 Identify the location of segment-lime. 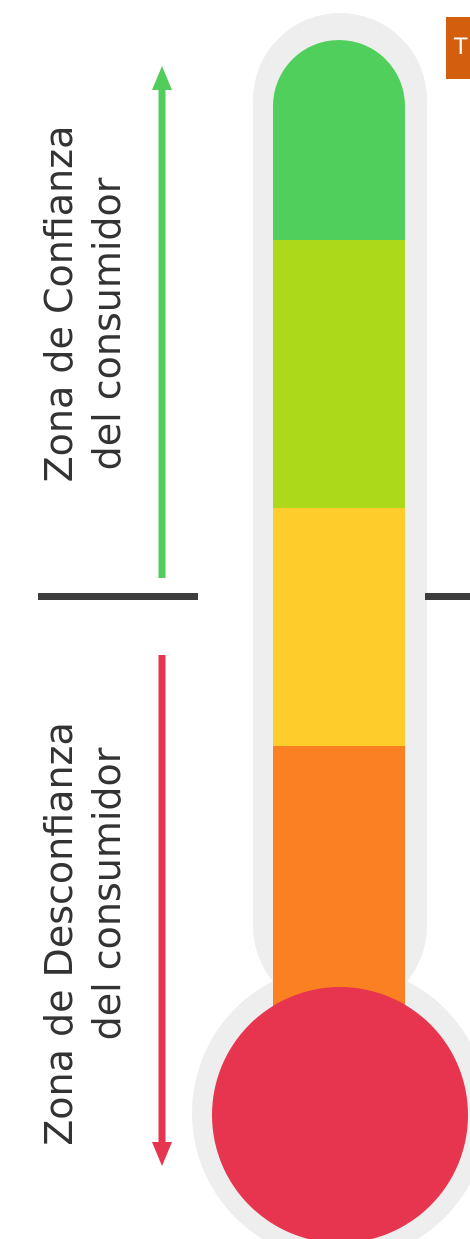
(339, 374).